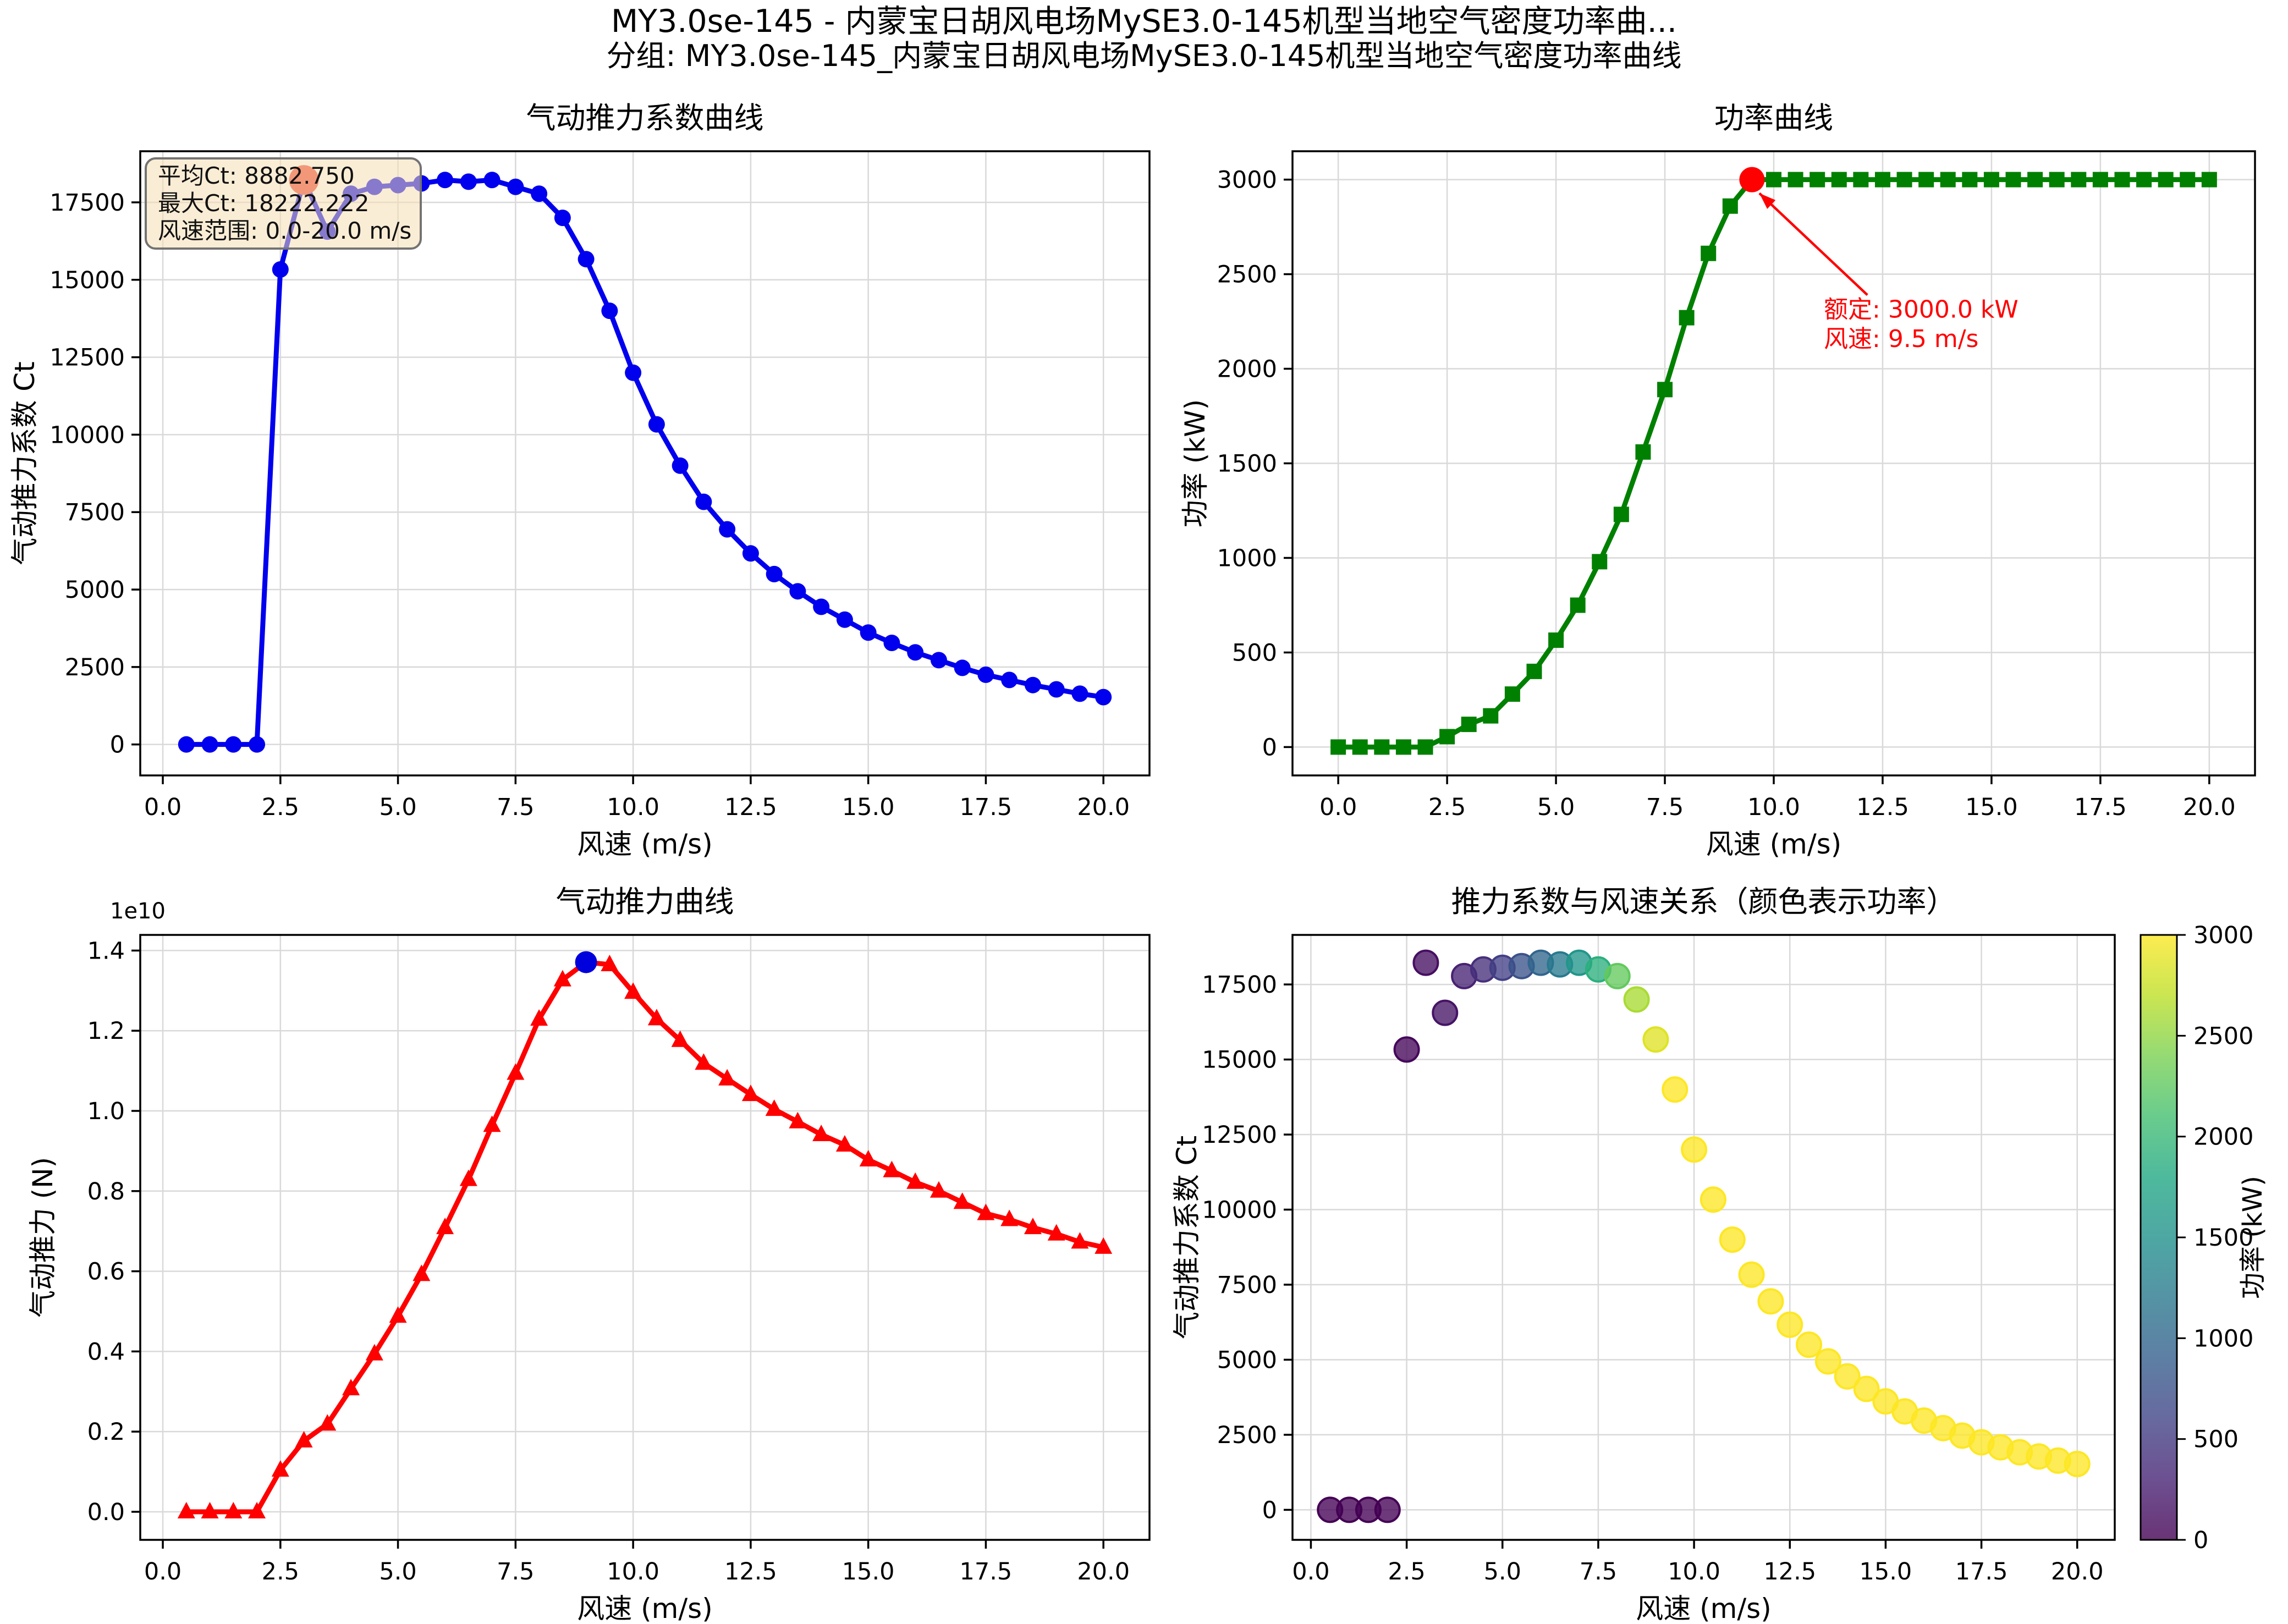  Describe the element at coordinates (95, 512) in the screenshot. I see `y-tick-label: 7500` at that location.